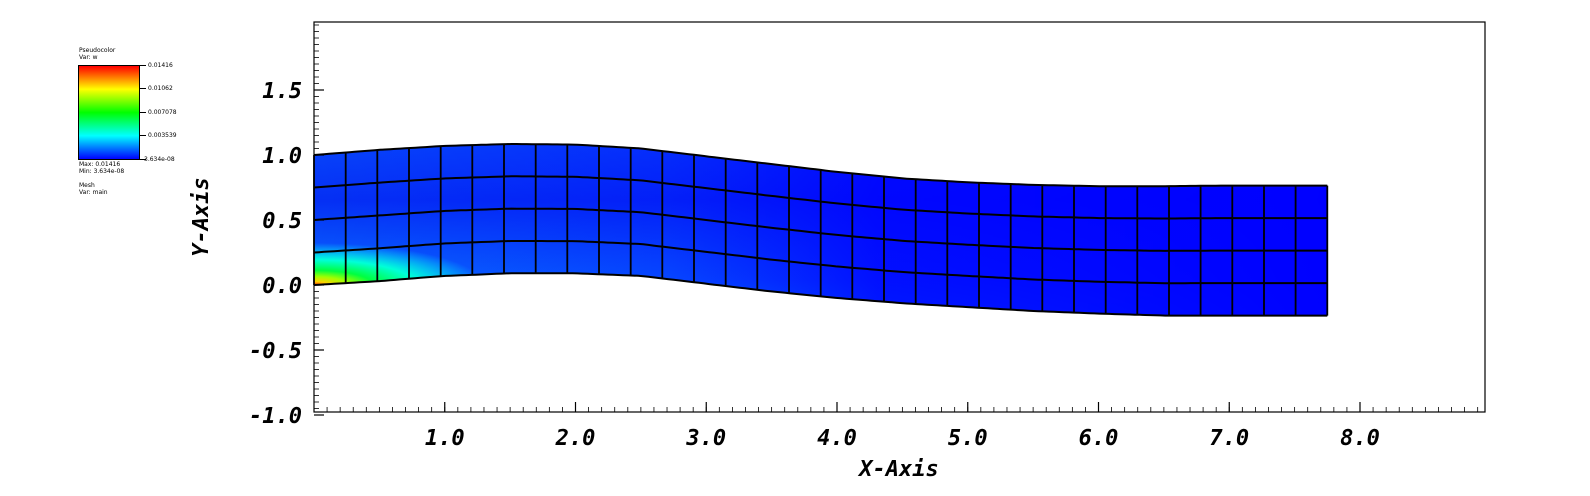  Describe the element at coordinates (275, 351) in the screenshot. I see `y-tick-label: -0.5` at that location.